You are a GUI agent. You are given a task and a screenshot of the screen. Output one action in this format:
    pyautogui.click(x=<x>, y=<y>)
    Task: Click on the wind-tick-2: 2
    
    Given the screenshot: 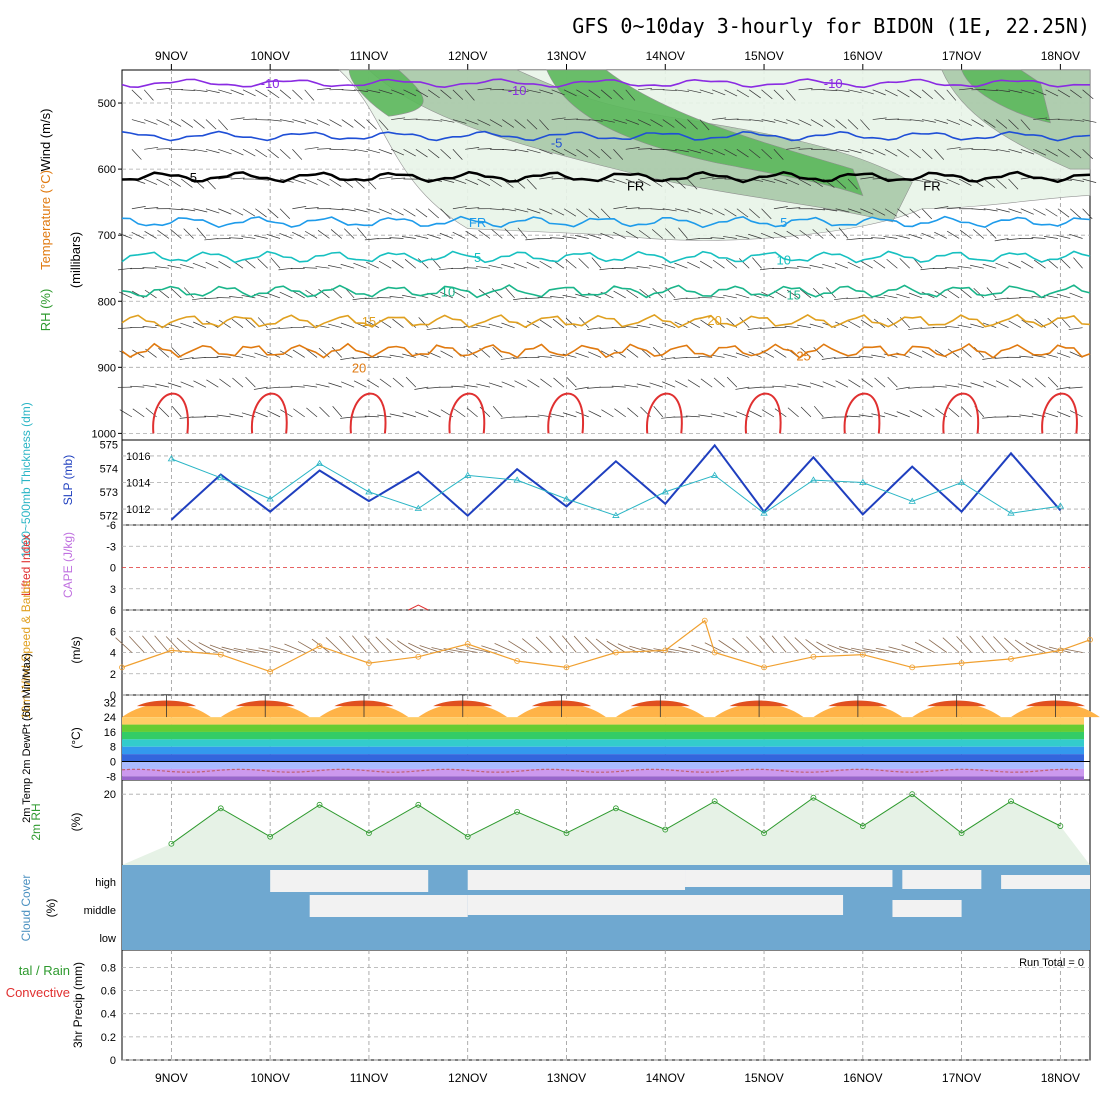 What is the action you would take?
    pyautogui.click(x=113, y=675)
    